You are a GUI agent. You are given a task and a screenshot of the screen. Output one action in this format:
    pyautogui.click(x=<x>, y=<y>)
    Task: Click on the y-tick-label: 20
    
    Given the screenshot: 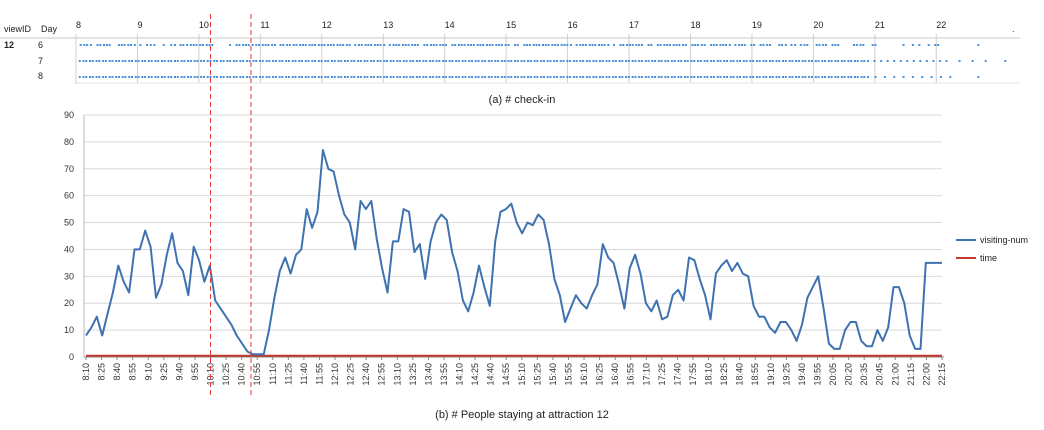 What is the action you would take?
    pyautogui.click(x=69, y=303)
    